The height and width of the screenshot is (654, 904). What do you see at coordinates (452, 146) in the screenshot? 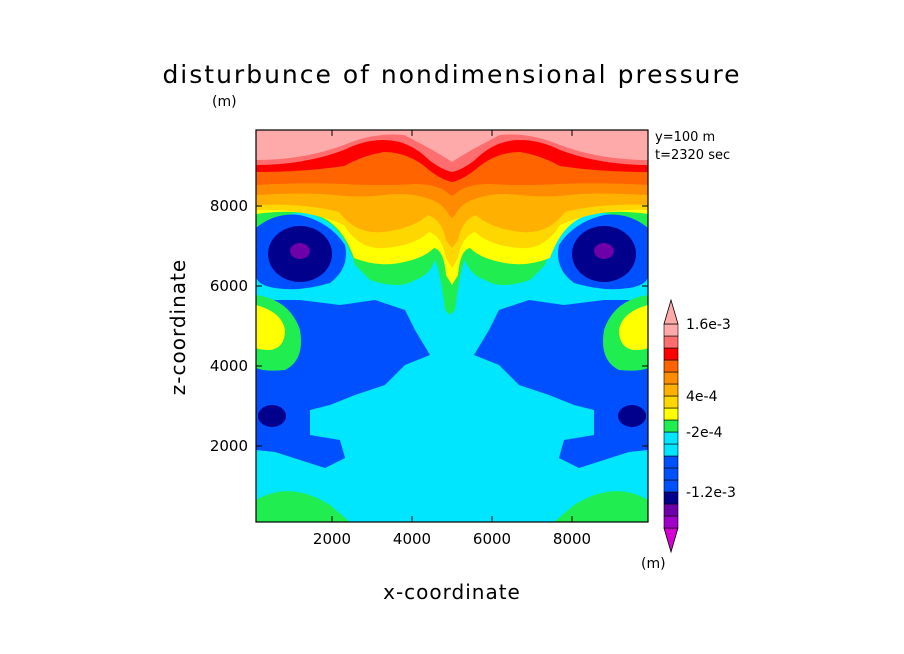
I see `contour-region-pink-top` at bounding box center [452, 146].